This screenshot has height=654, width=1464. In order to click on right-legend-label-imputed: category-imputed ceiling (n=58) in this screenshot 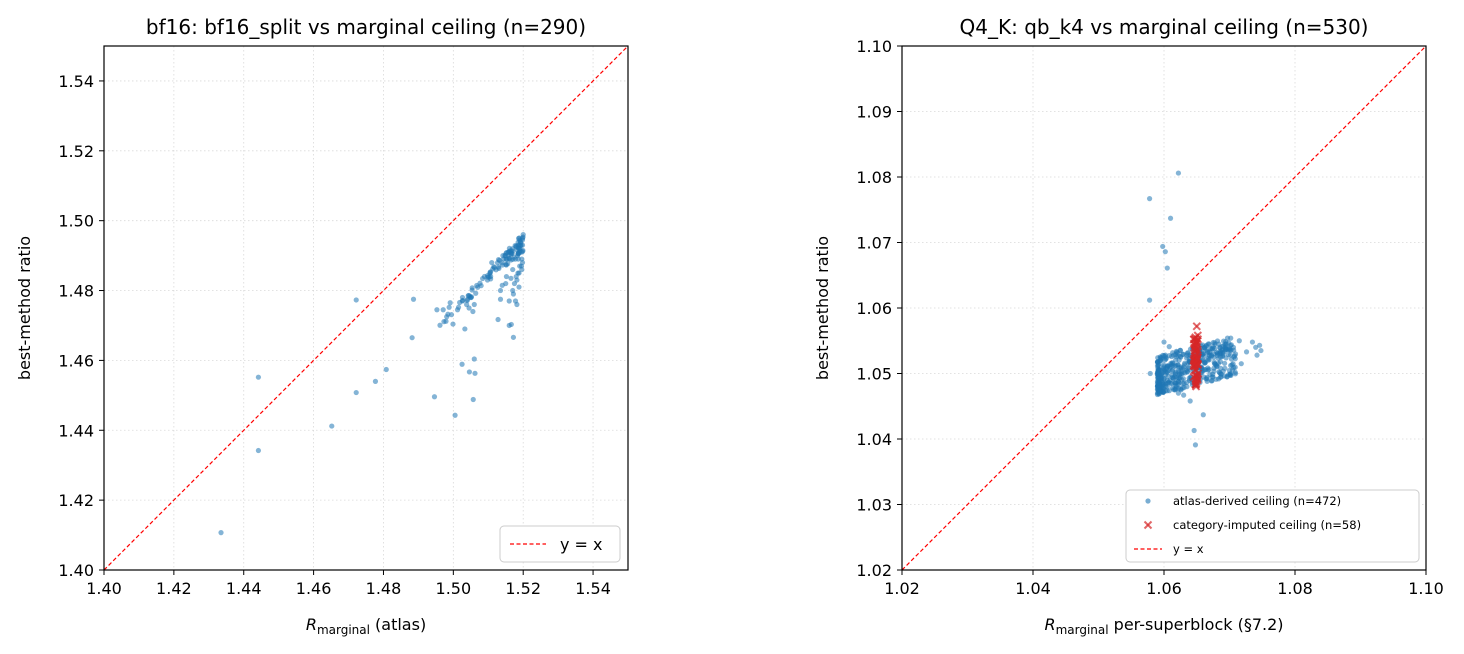, I will do `click(1267, 525)`.